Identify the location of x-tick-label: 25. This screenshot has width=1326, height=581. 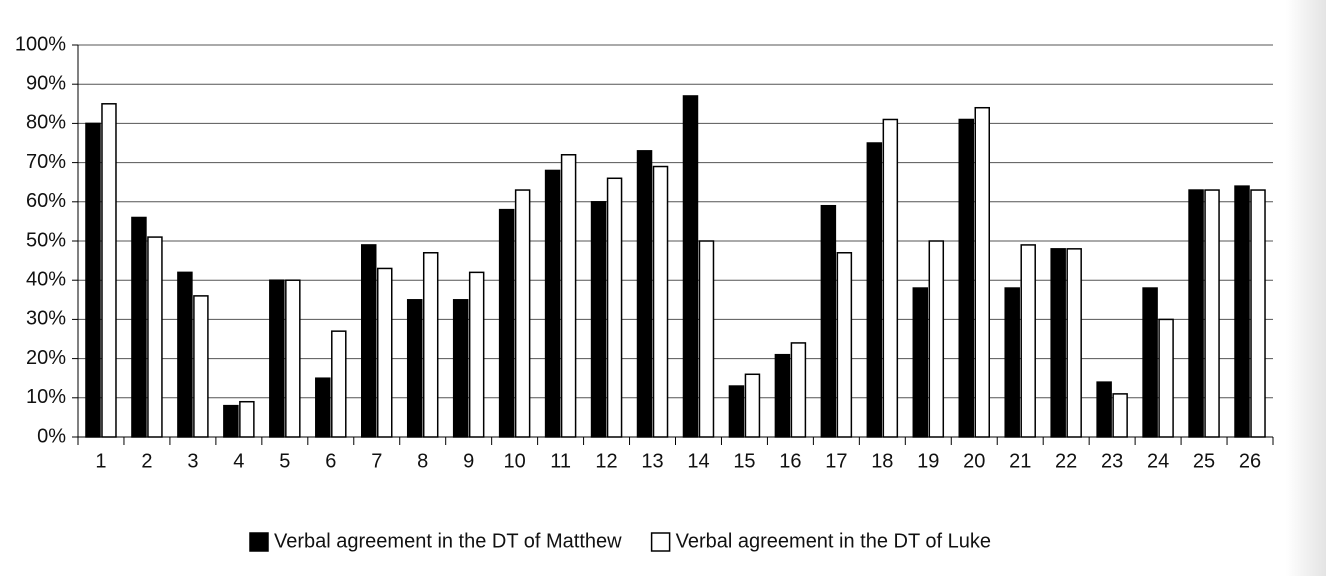
(1204, 461).